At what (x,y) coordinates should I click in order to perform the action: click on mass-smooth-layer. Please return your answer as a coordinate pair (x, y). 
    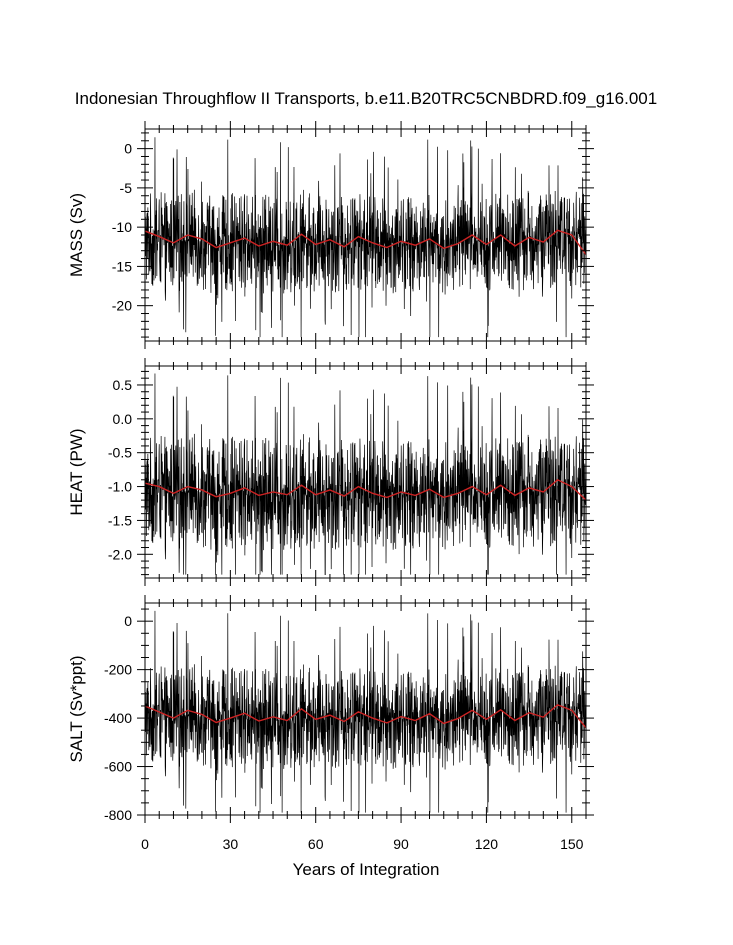
    Looking at the image, I should click on (365, 242).